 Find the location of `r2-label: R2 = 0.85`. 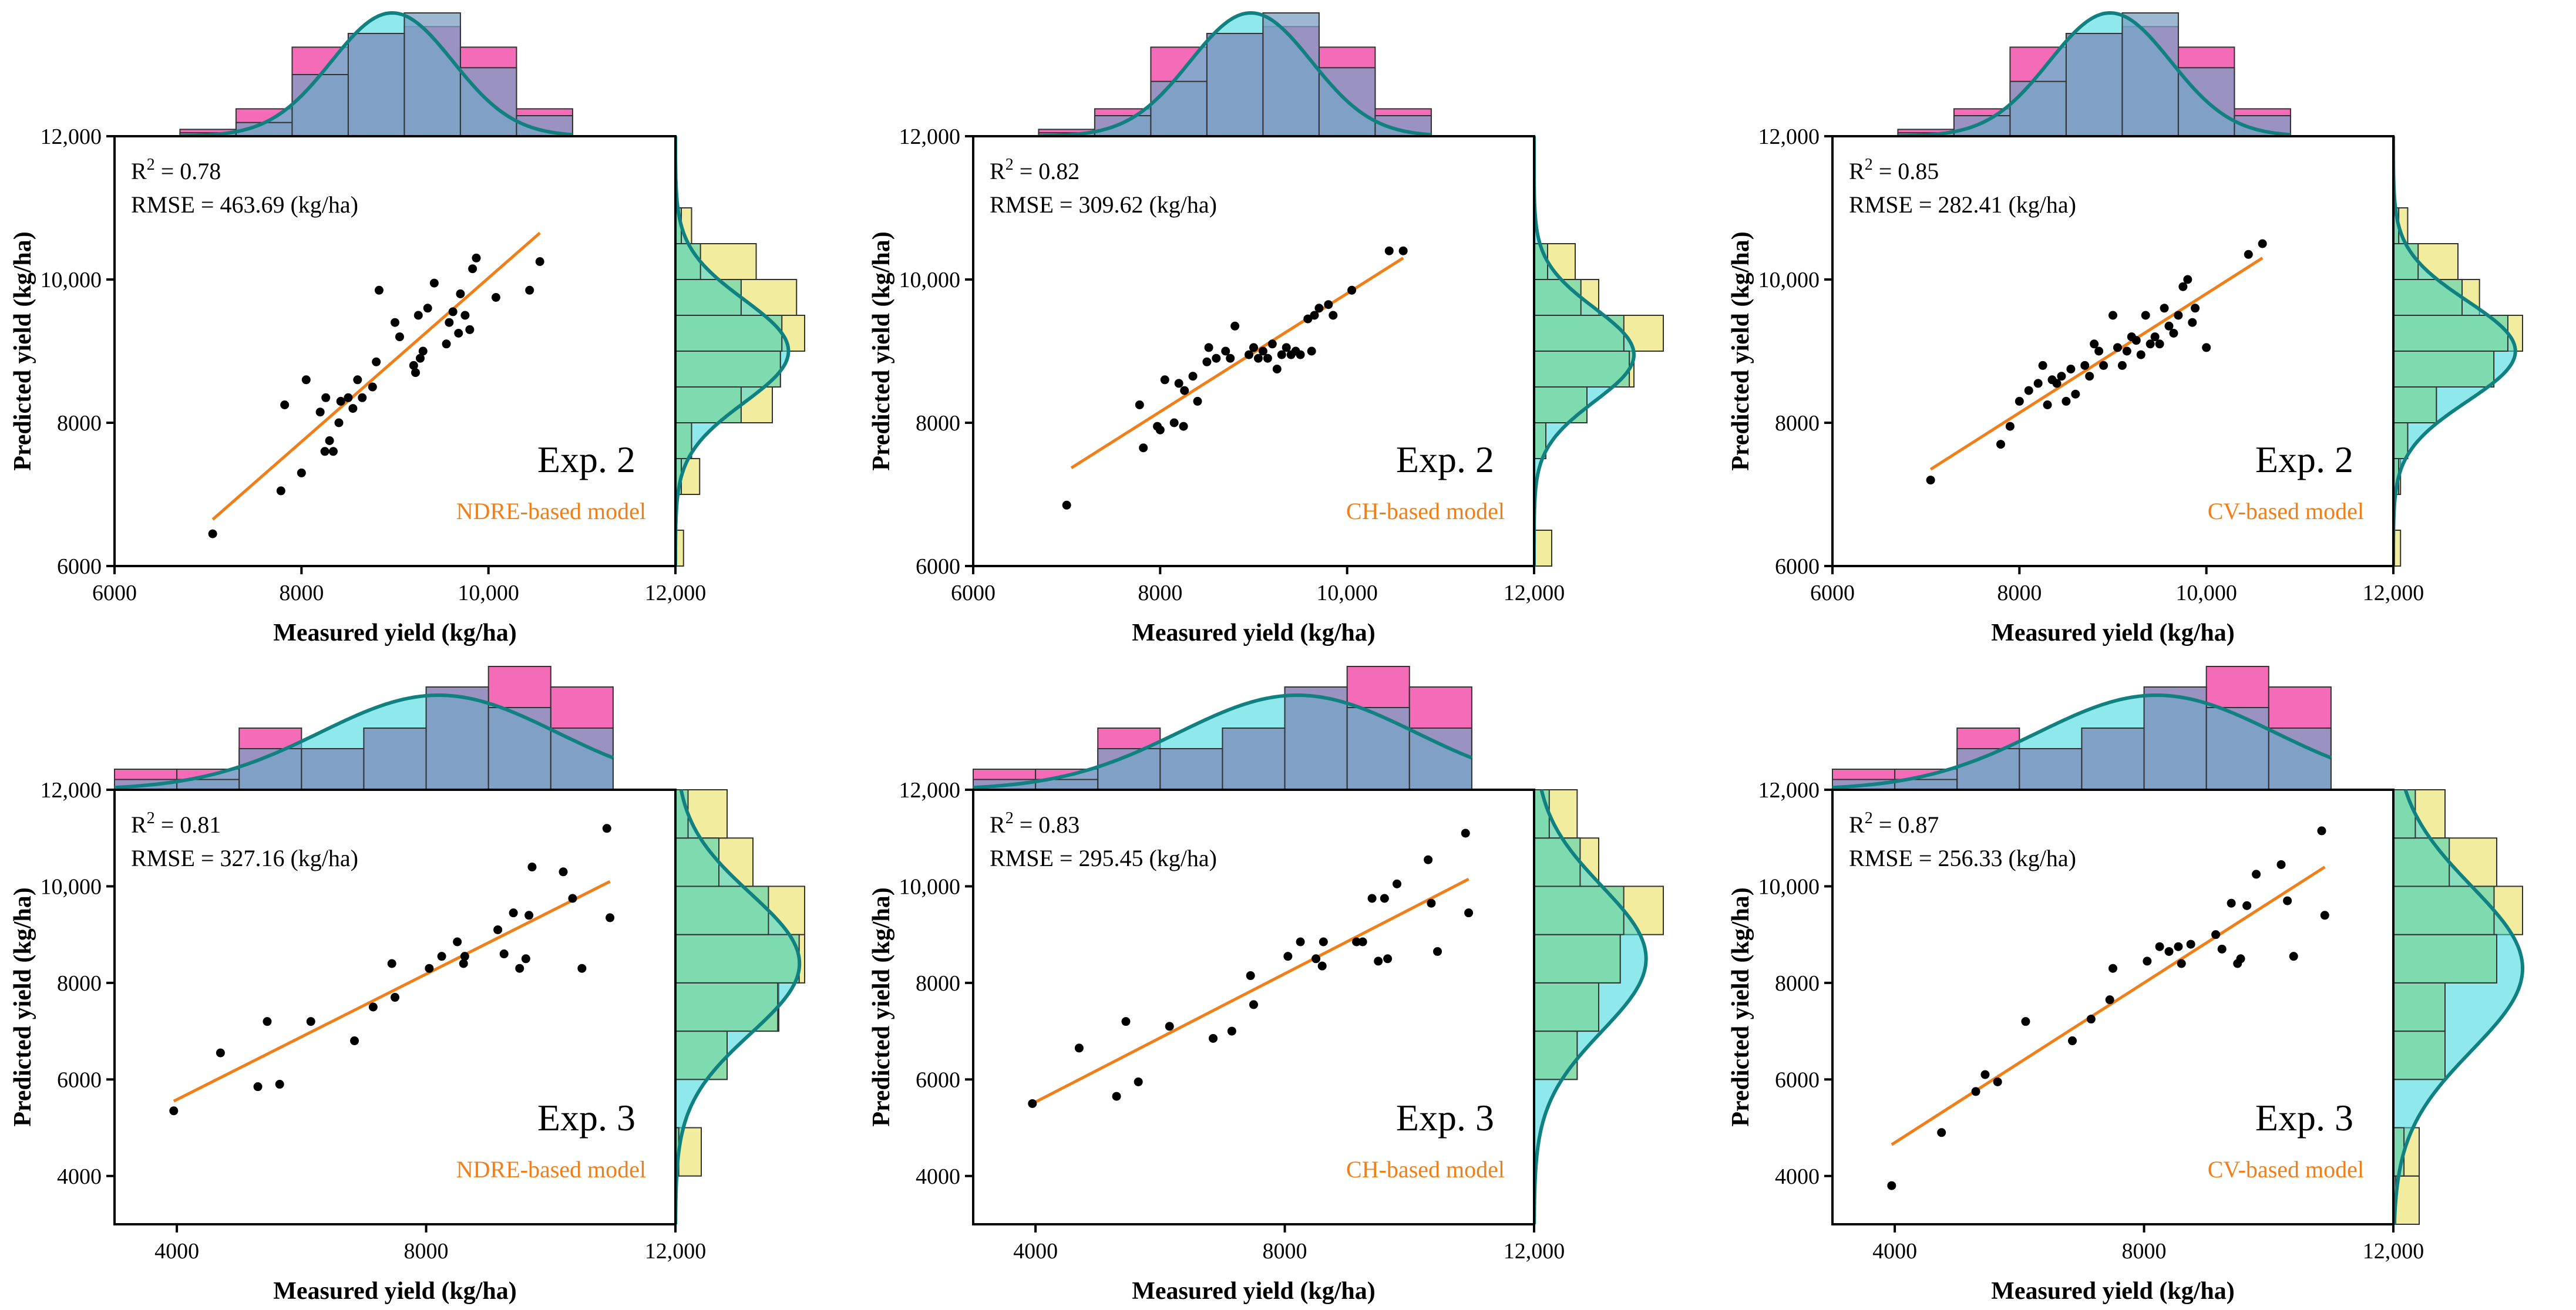

r2-label: R2 = 0.85 is located at coordinates (1894, 170).